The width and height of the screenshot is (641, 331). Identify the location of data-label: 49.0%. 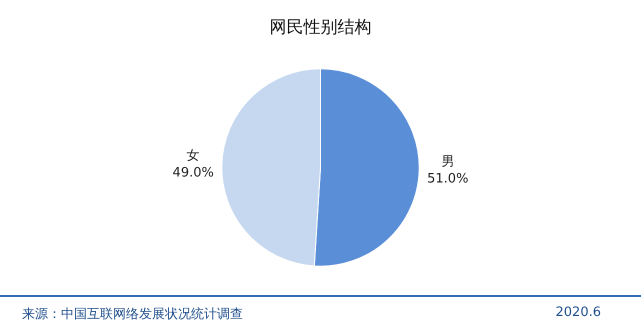
(193, 172).